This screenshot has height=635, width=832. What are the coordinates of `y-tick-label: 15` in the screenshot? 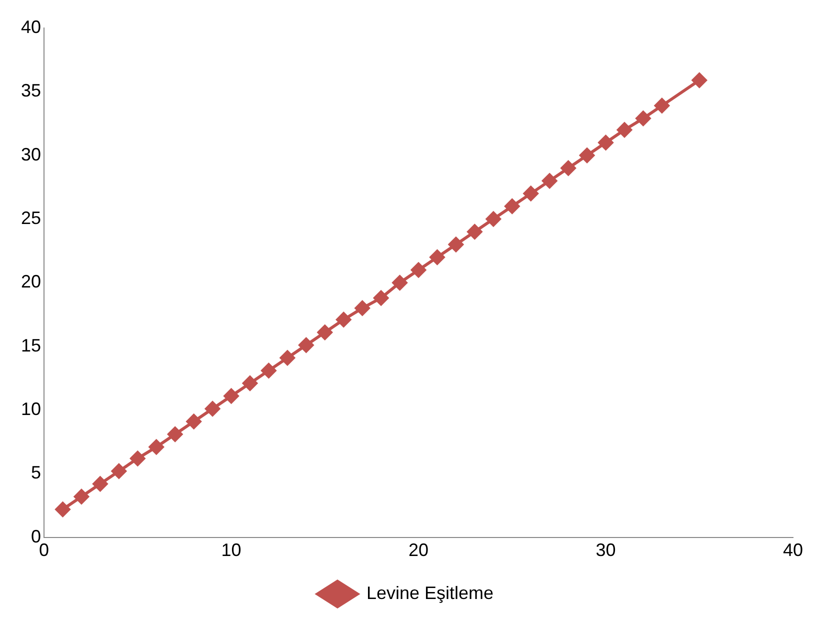 It's located at (31, 345).